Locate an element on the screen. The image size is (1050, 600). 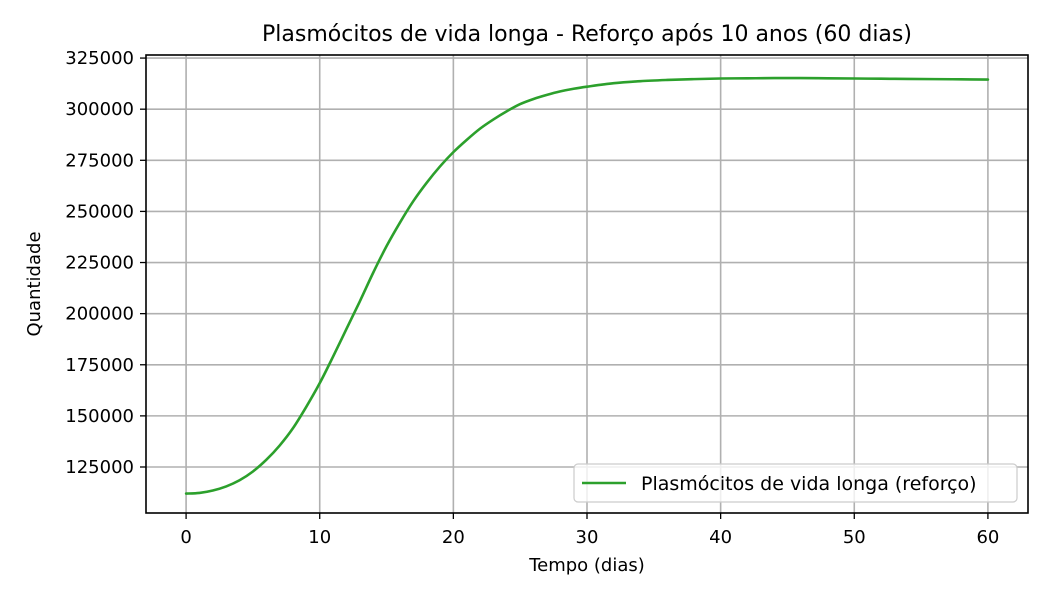
legend-label: Plasmócitos de vida longa (reforço) is located at coordinates (809, 484).